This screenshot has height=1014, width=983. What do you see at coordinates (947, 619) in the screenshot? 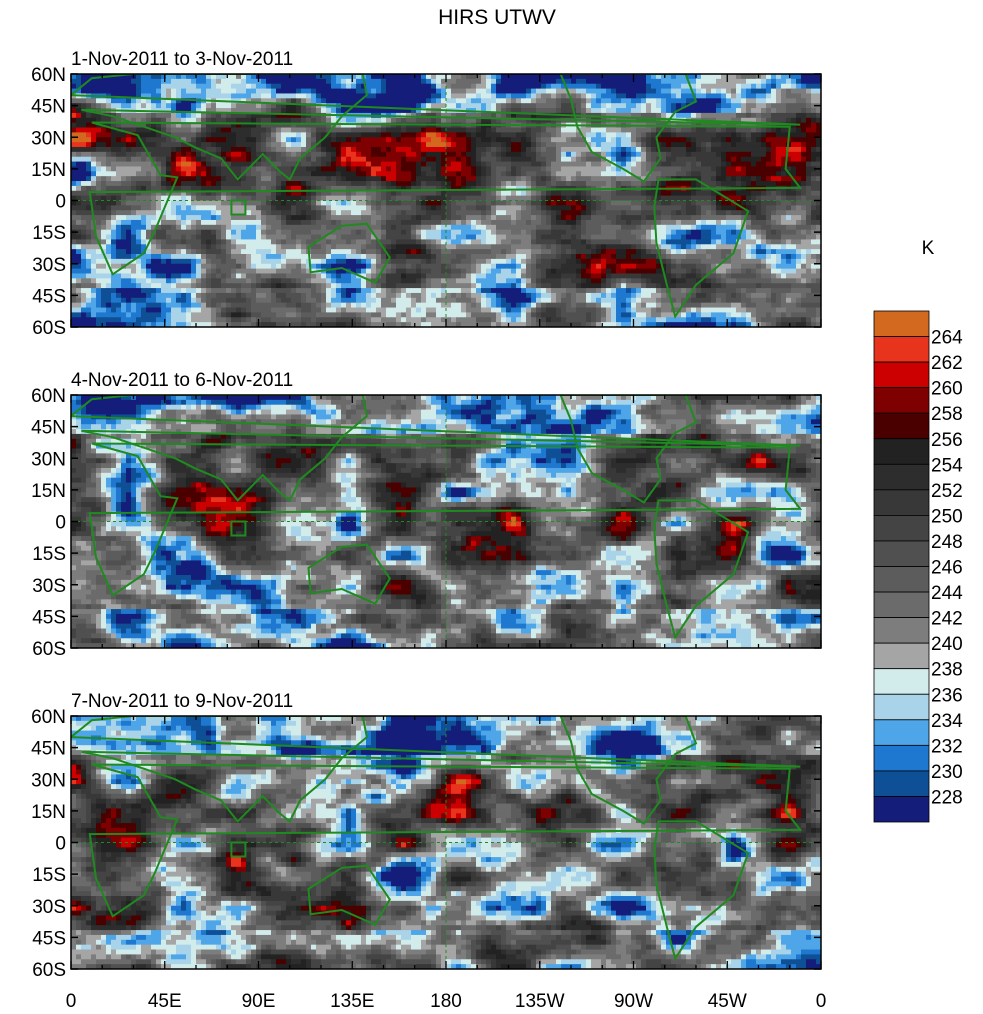
I see `colorbar-level-label: 242` at bounding box center [947, 619].